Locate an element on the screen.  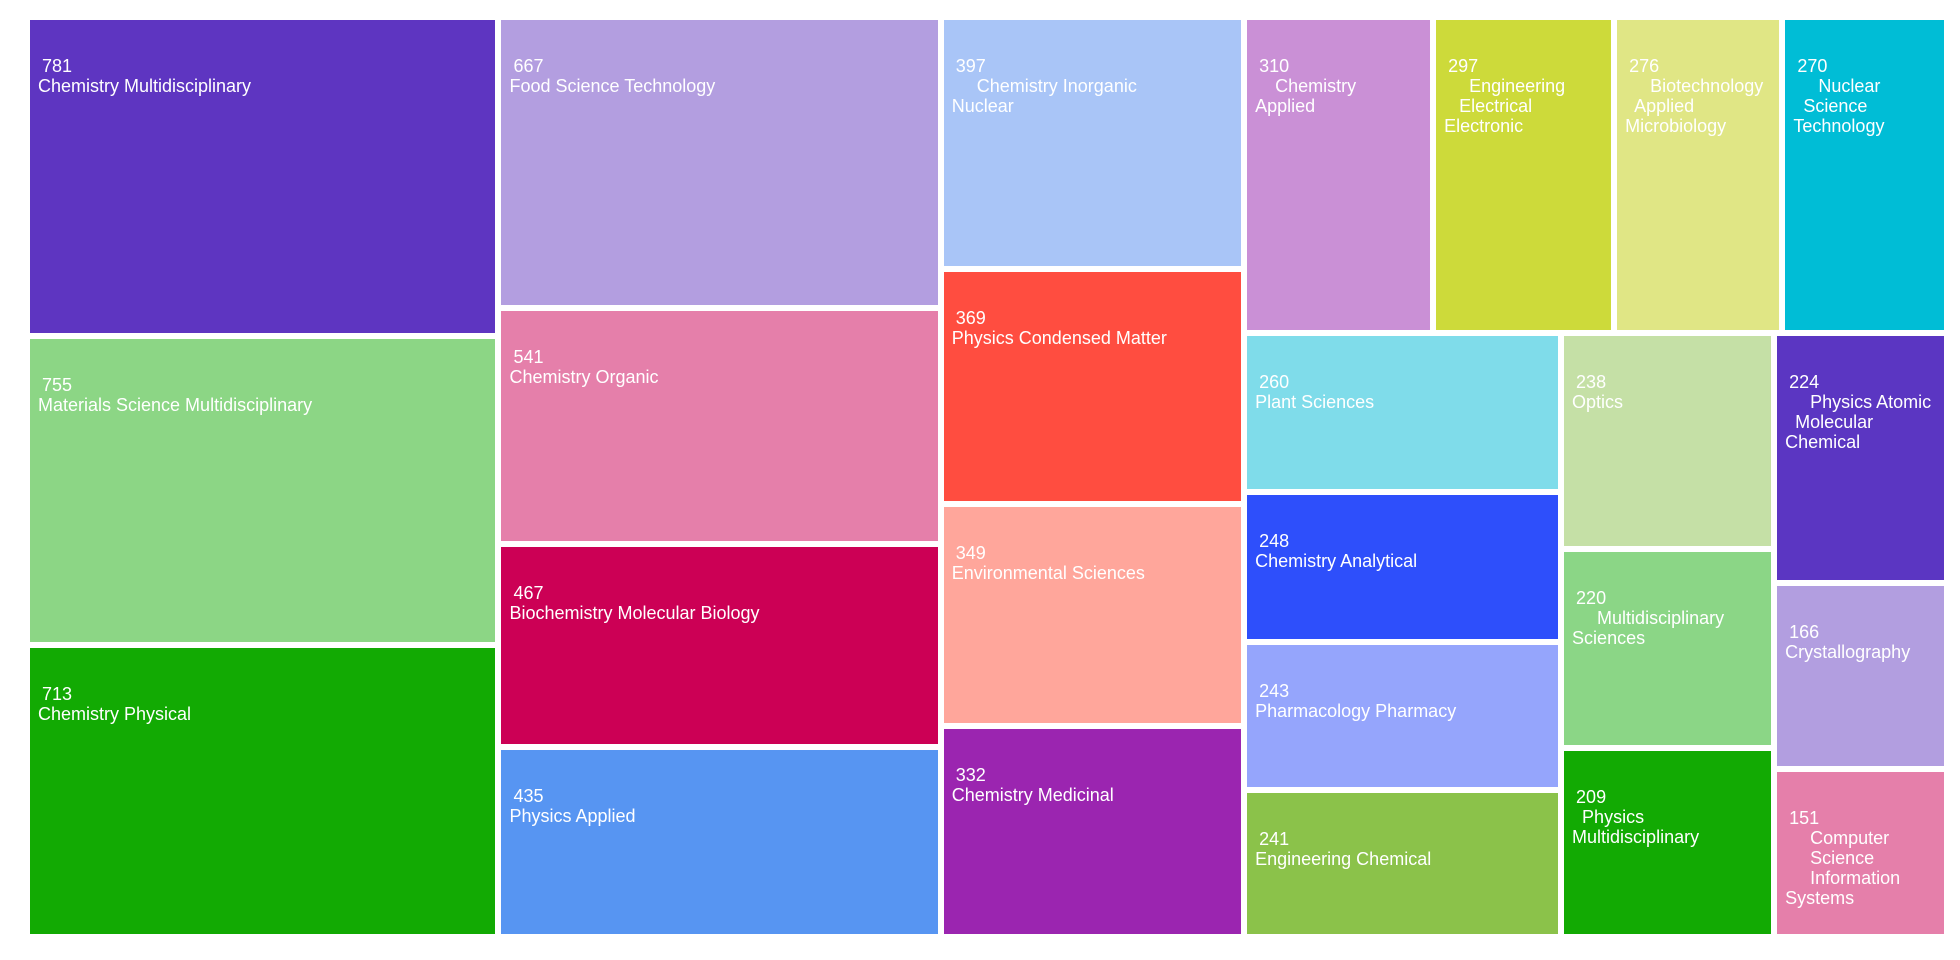
tile-category-label: Biochemistry Molecular Biology is located at coordinates (634, 612).